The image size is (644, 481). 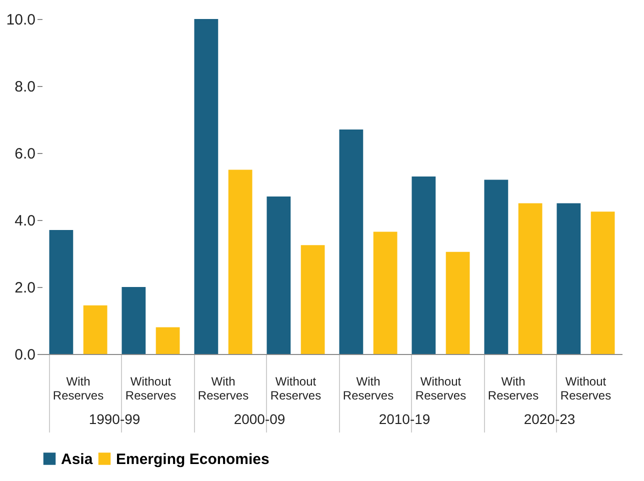 What do you see at coordinates (21, 20) in the screenshot?
I see `y-tick-label: 10.0` at bounding box center [21, 20].